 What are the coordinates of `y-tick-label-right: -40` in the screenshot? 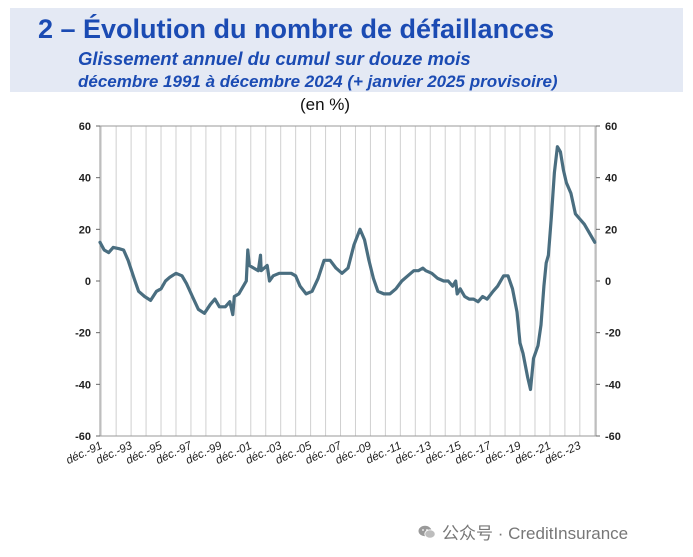 It's located at (613, 385).